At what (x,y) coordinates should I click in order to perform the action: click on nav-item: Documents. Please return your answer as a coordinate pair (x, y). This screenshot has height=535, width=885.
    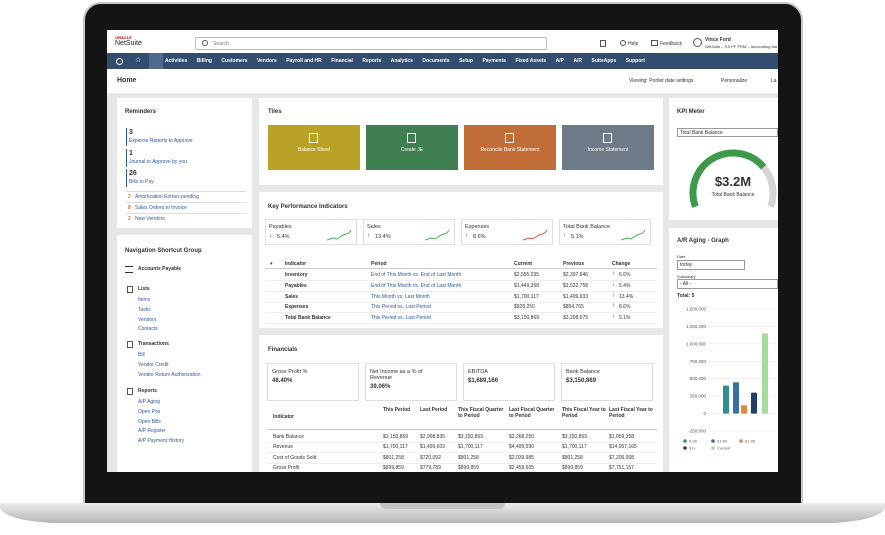
    Looking at the image, I should click on (436, 61).